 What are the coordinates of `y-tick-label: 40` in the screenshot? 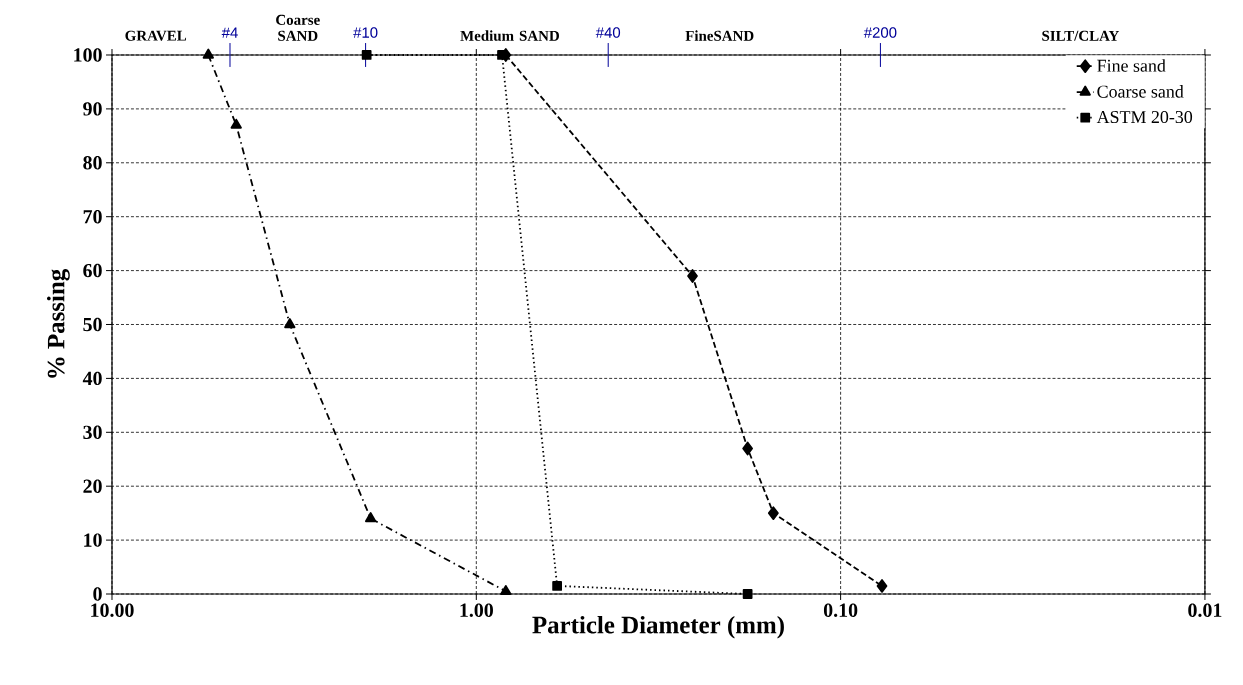 It's located at (92, 378).